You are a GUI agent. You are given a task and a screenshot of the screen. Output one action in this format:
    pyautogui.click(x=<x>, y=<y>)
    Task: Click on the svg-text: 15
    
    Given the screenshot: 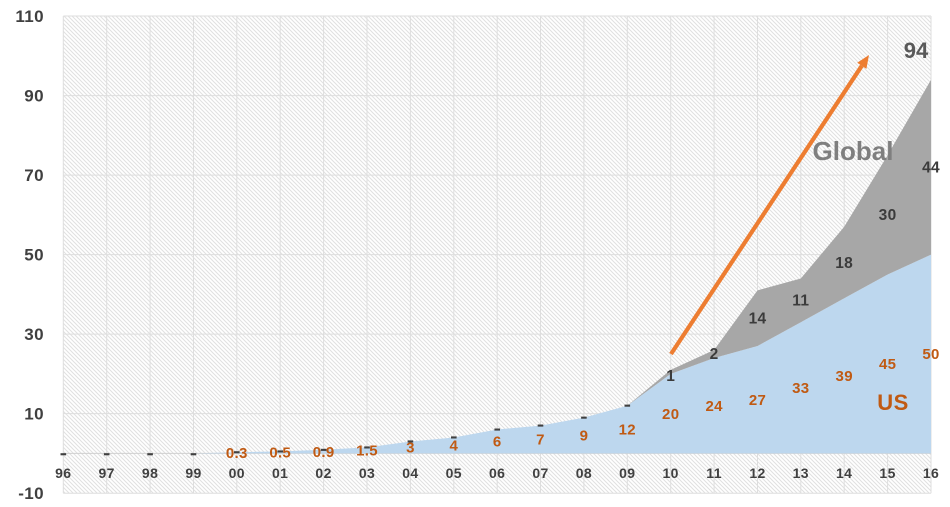 What is the action you would take?
    pyautogui.click(x=887, y=473)
    